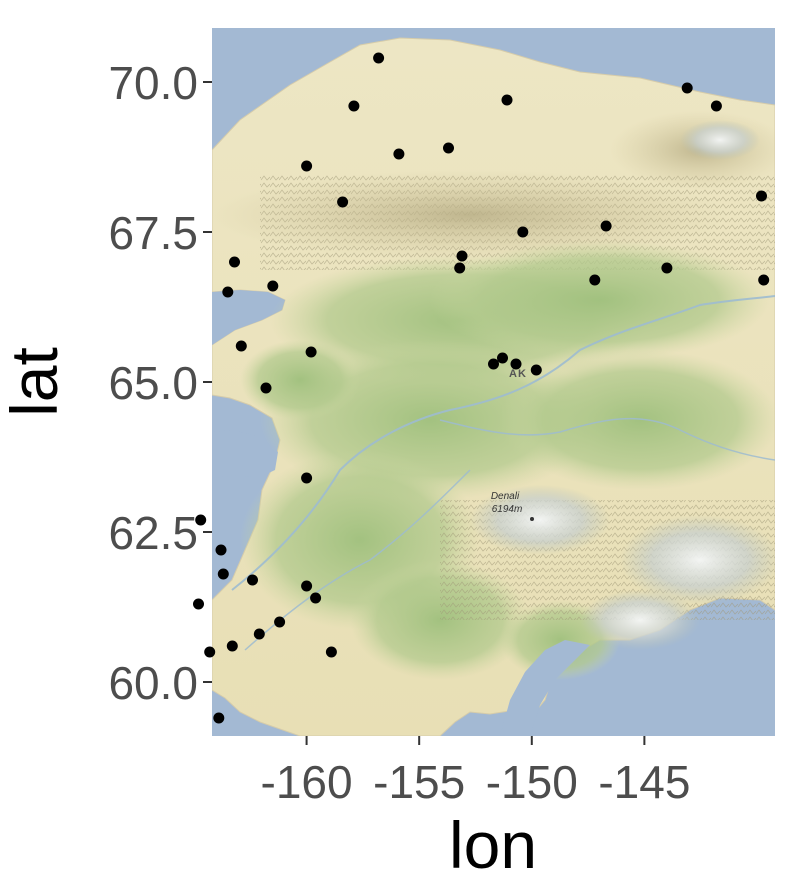 The height and width of the screenshot is (879, 809). What do you see at coordinates (475, 772) in the screenshot?
I see `x-axis: -160 -155 -150 -145` at bounding box center [475, 772].